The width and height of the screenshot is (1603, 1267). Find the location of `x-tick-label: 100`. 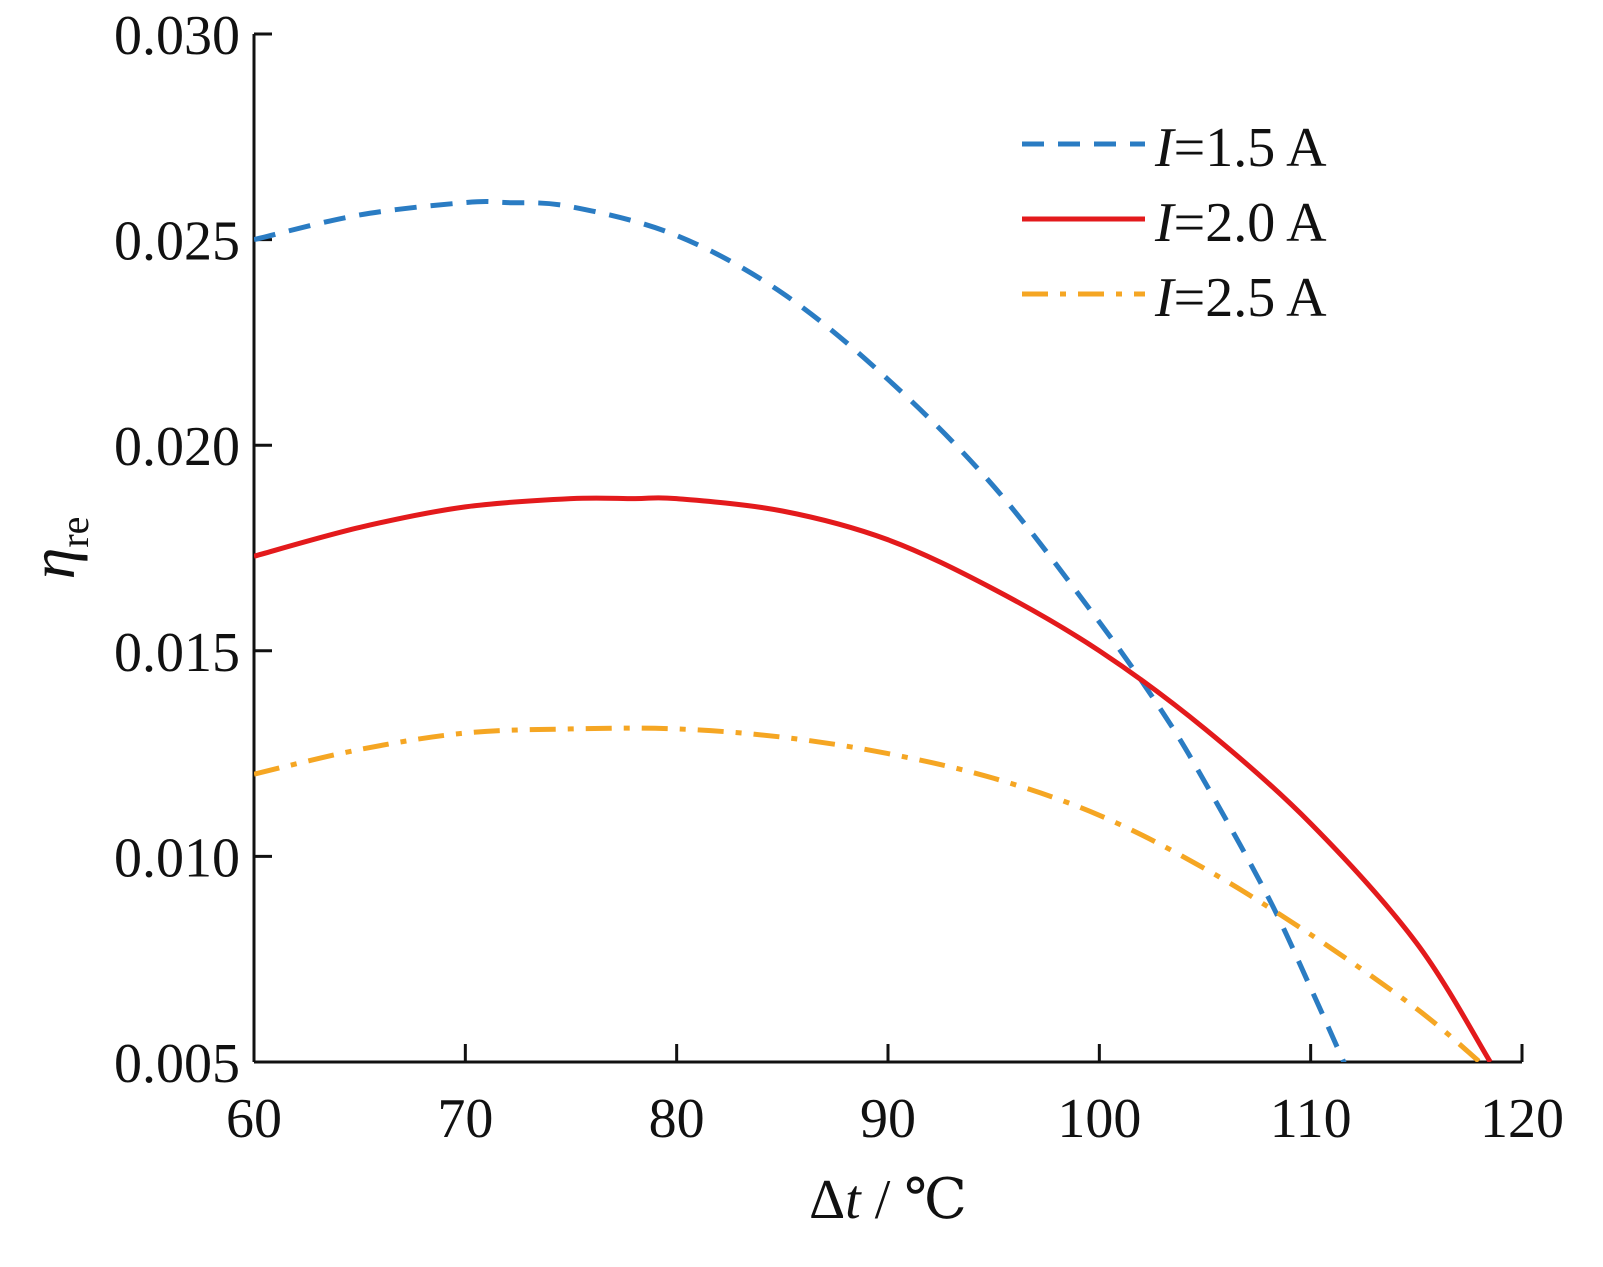

x-tick-label: 100 is located at coordinates (1099, 1119).